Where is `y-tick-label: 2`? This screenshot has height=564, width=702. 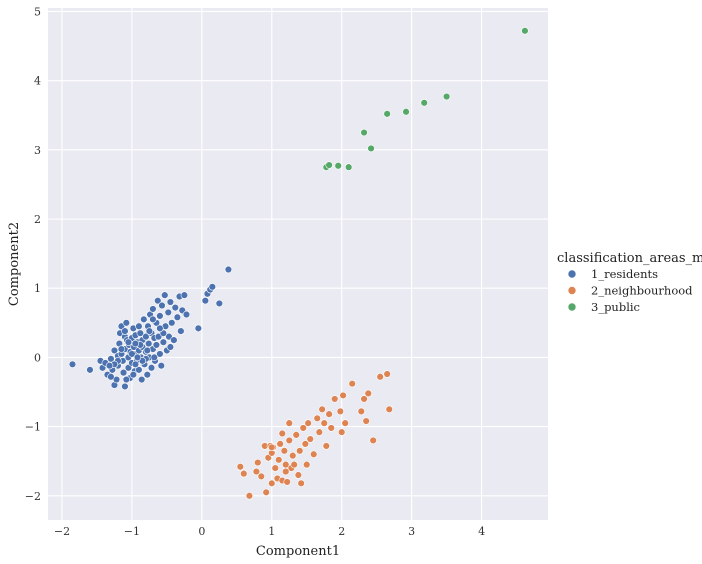 y-tick-label: 2 is located at coordinates (37, 219).